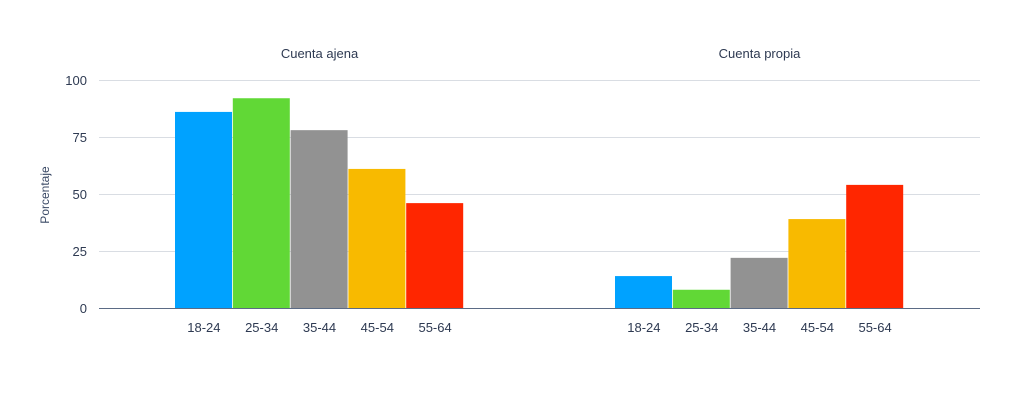 Image resolution: width=1010 pixels, height=403 pixels. I want to click on y-axis-ticks: 0 25 50 75 100, so click(76, 194).